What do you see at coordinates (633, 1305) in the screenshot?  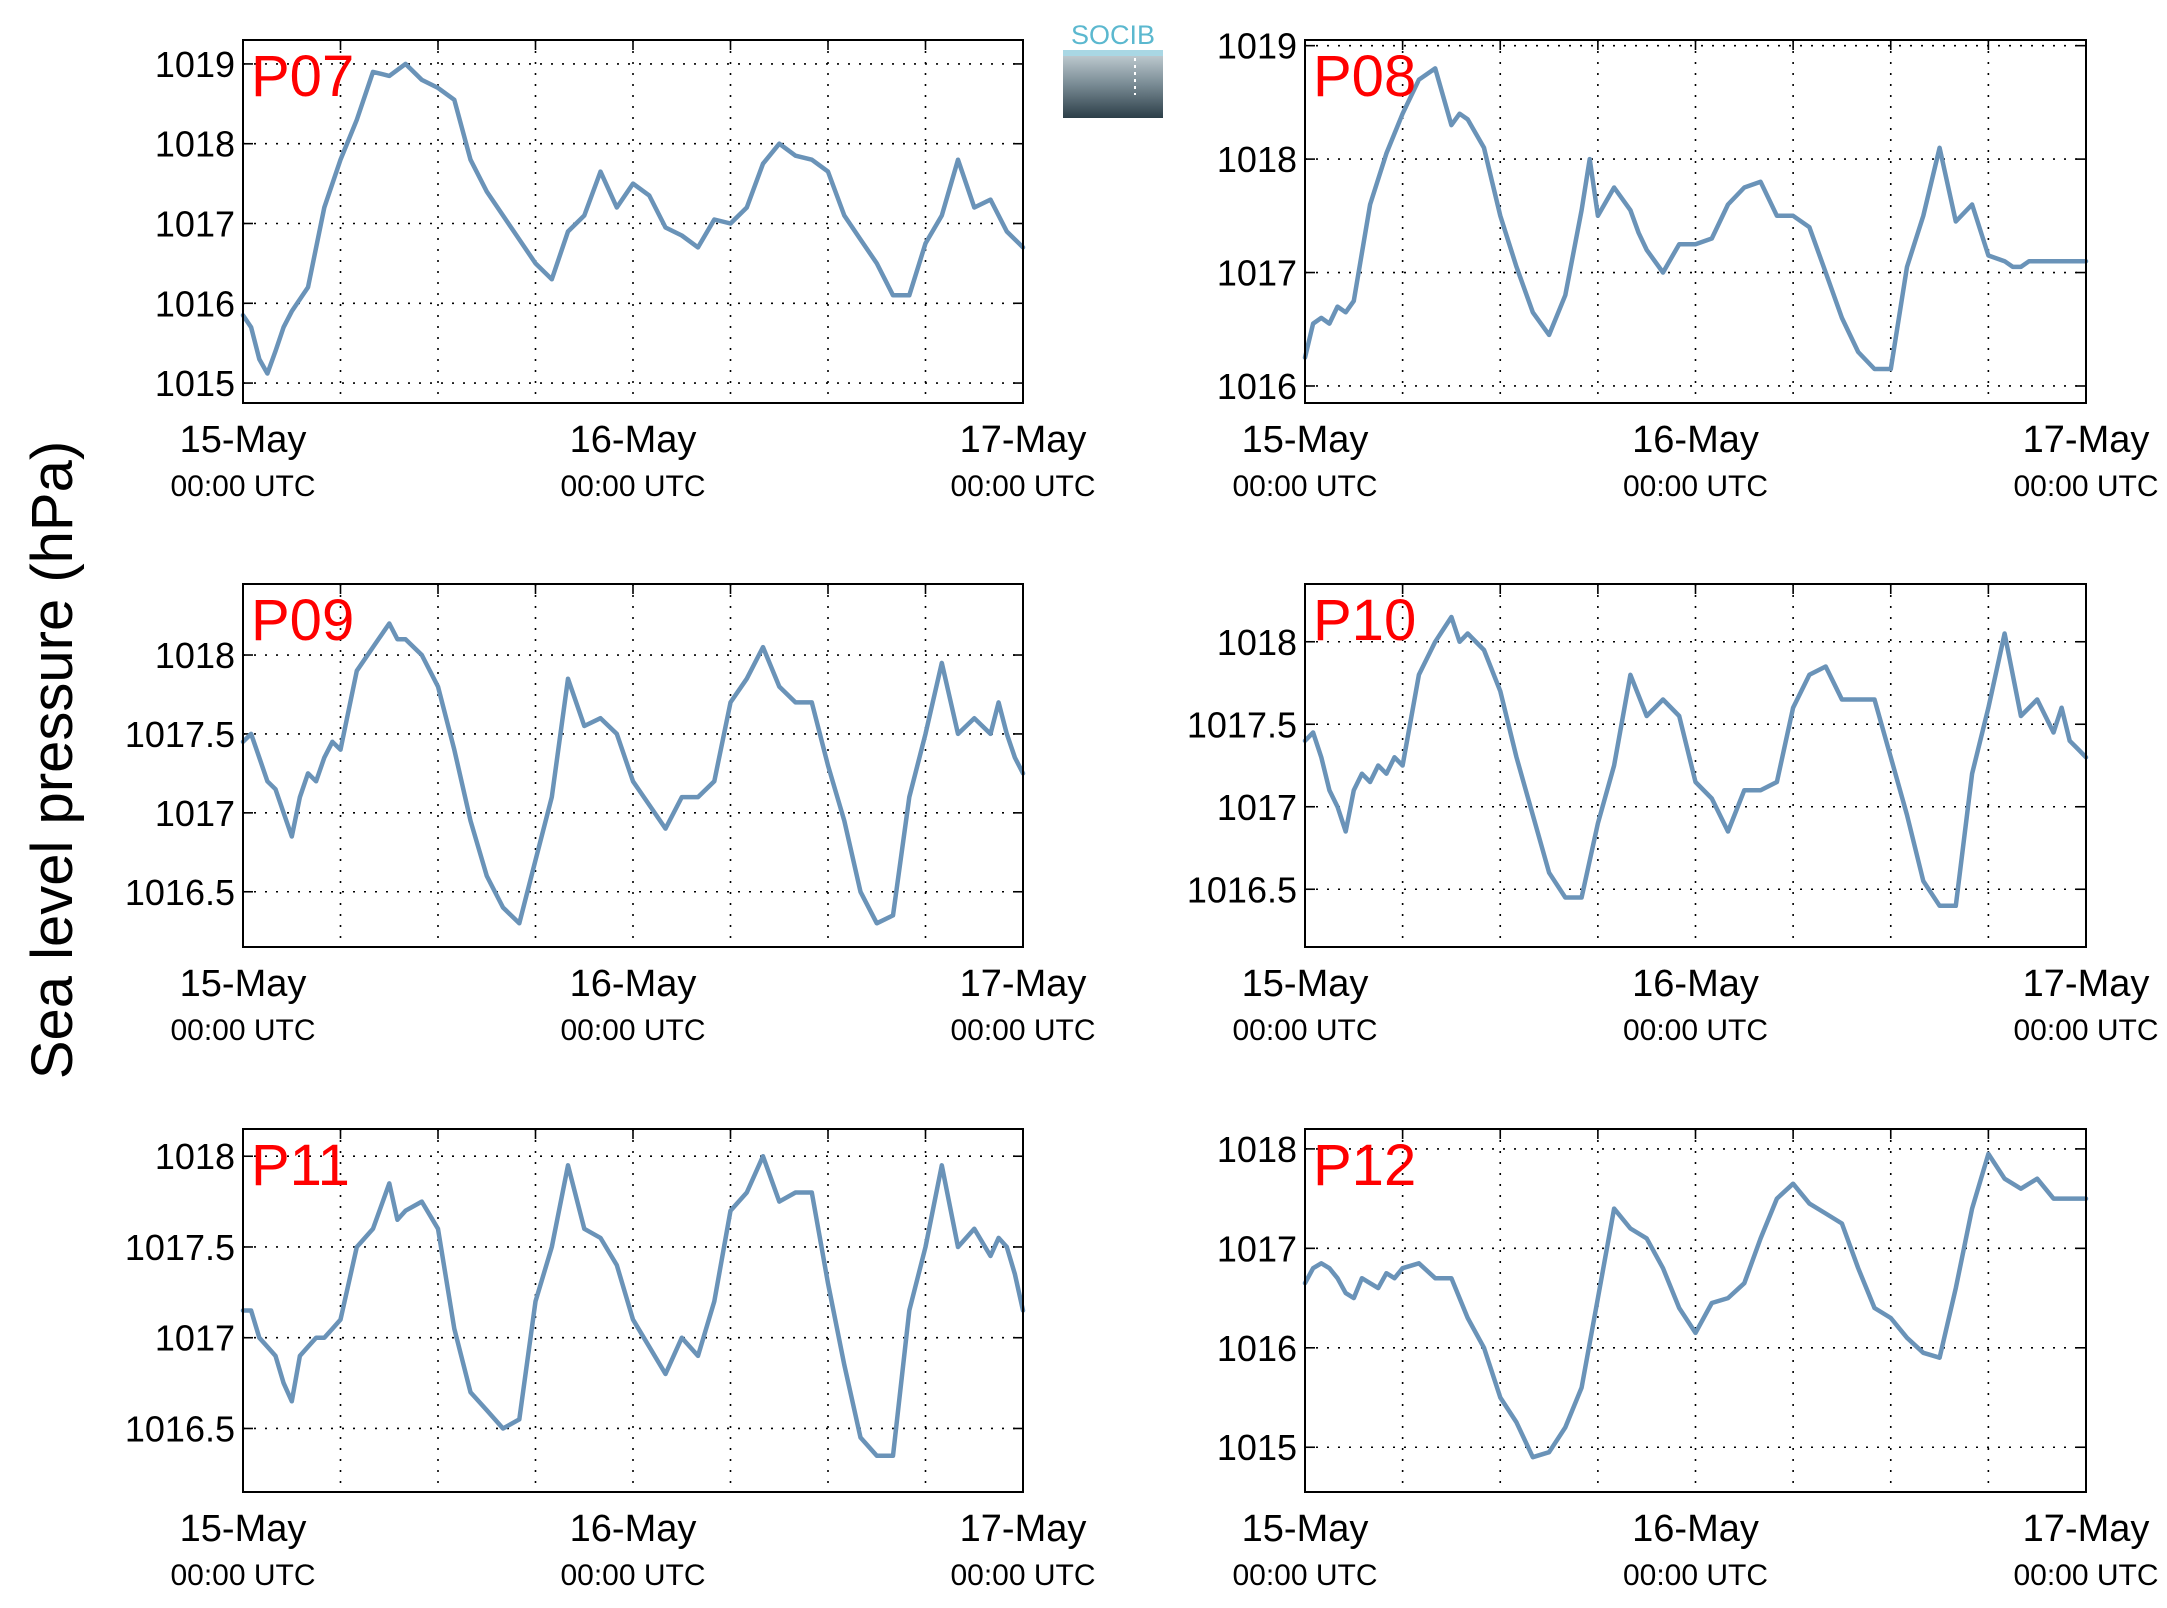 I see `pressure-line-p11` at bounding box center [633, 1305].